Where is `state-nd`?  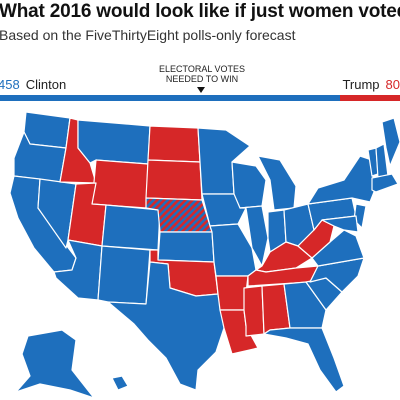 state-nd is located at coordinates (174, 144).